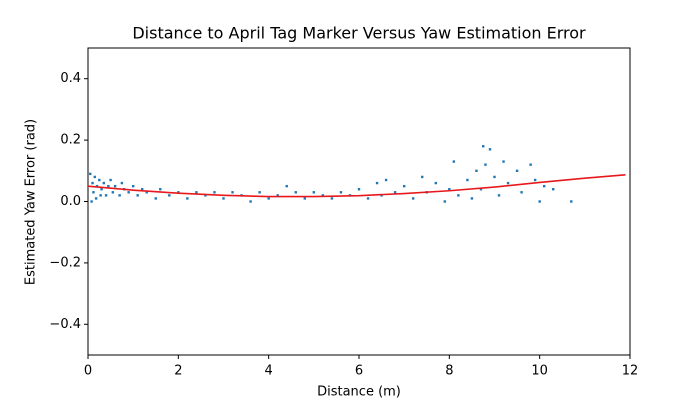  Describe the element at coordinates (70, 201) in the screenshot. I see `y-tick-label: 0.0` at that location.